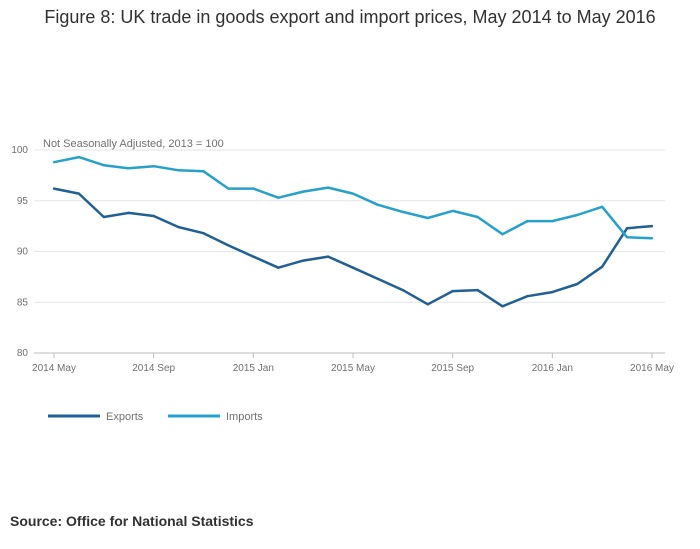  Describe the element at coordinates (23, 353) in the screenshot. I see `y-tick-label: 80` at that location.